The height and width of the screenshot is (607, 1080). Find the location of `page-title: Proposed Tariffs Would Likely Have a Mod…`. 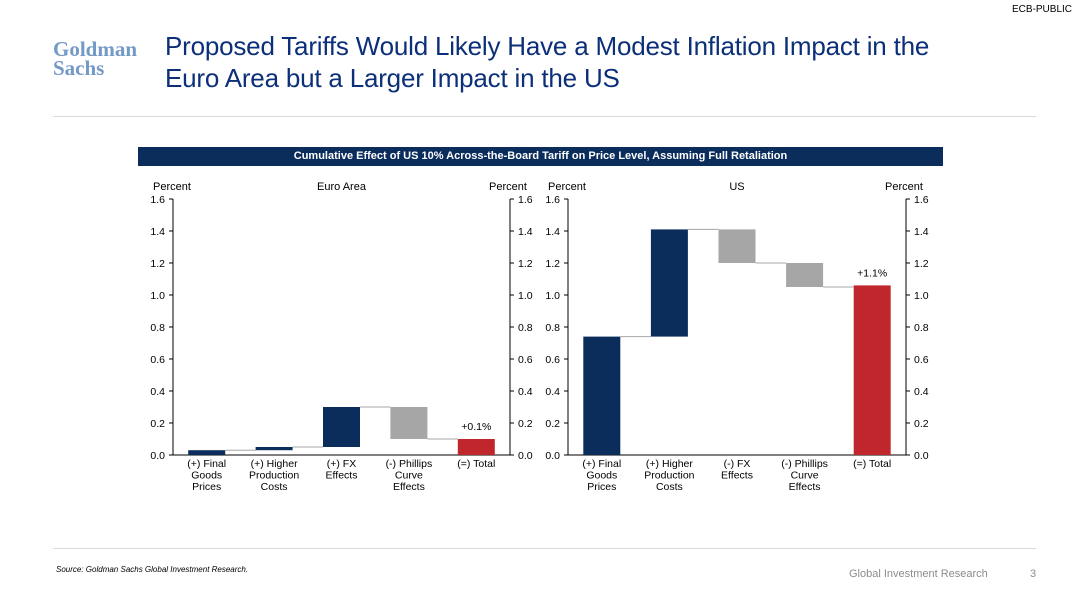

page-title: Proposed Tariffs Would Likely Have a Mod… is located at coordinates (547, 62).